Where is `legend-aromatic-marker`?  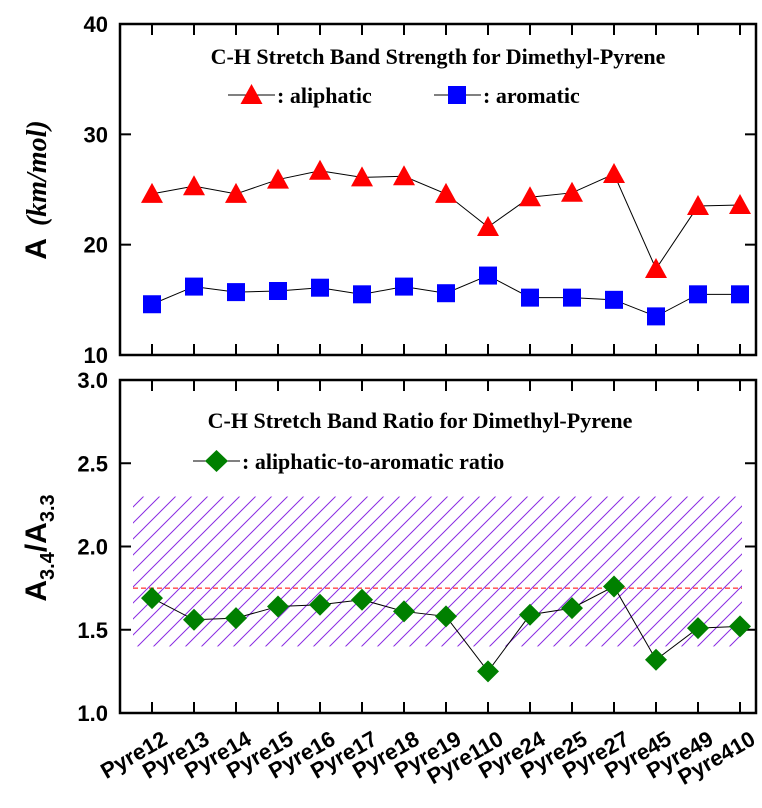
legend-aromatic-marker is located at coordinates (457, 95).